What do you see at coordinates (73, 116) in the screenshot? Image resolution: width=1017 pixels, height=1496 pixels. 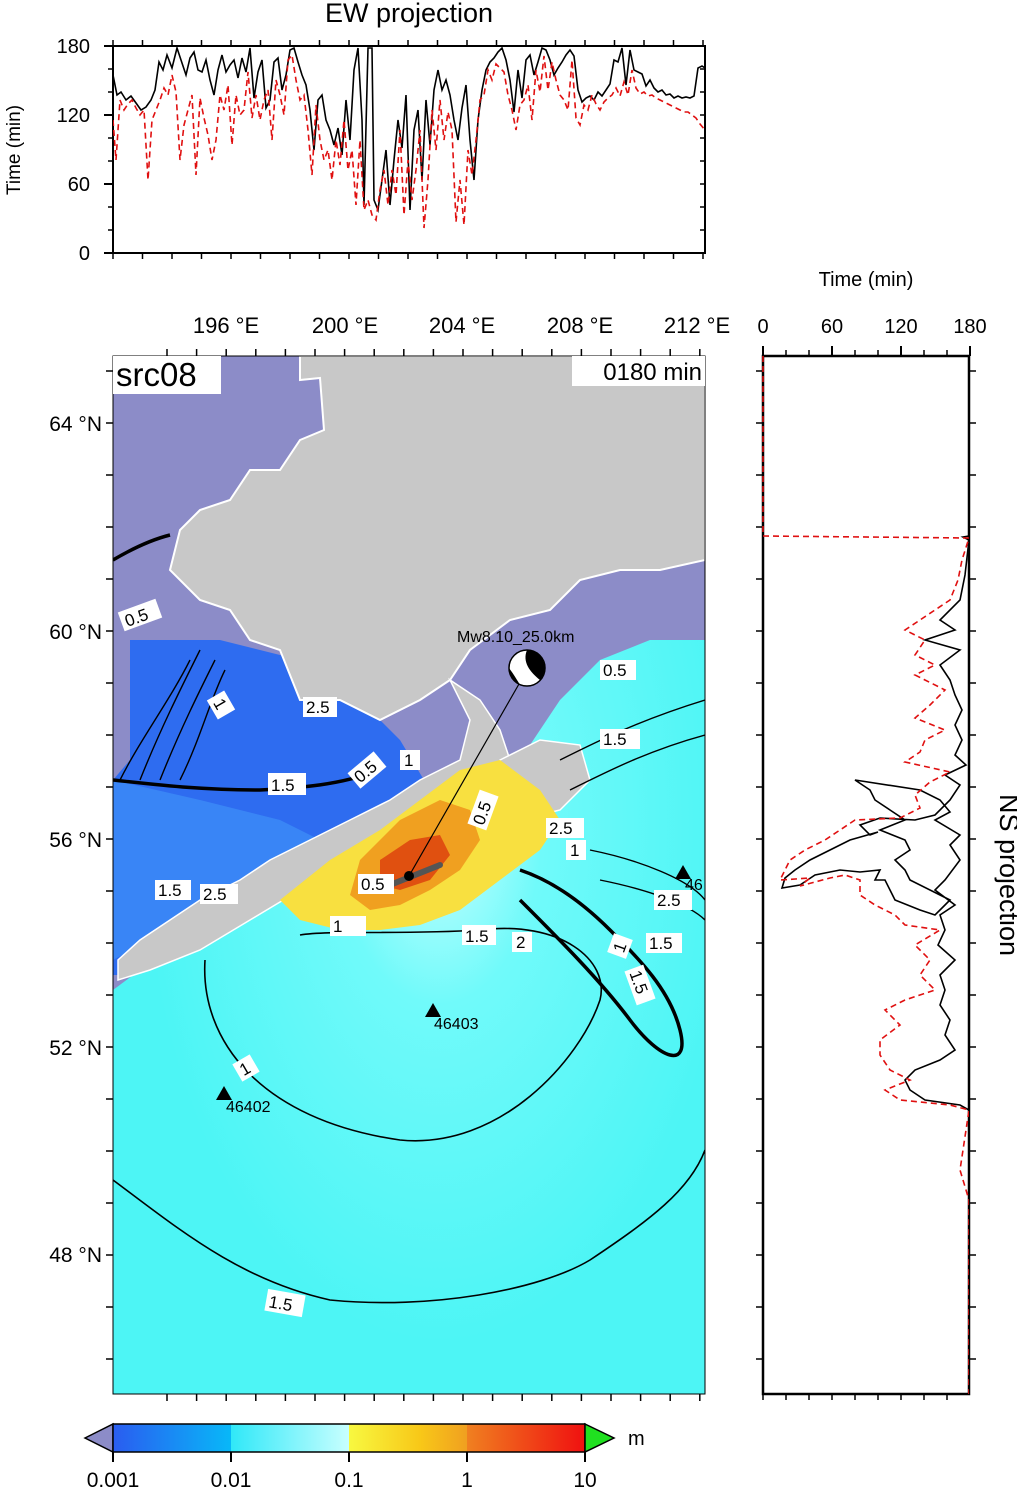 I see `ew-ytick-label: 120` at bounding box center [73, 116].